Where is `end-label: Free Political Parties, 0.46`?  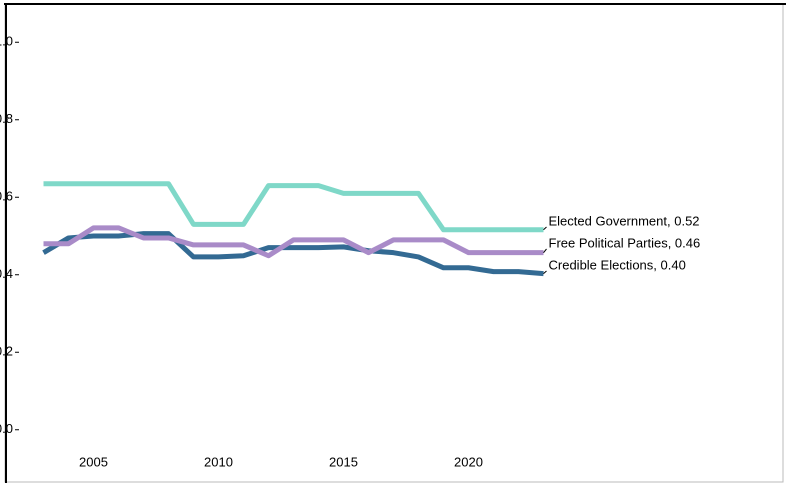 end-label: Free Political Parties, 0.46 is located at coordinates (625, 242).